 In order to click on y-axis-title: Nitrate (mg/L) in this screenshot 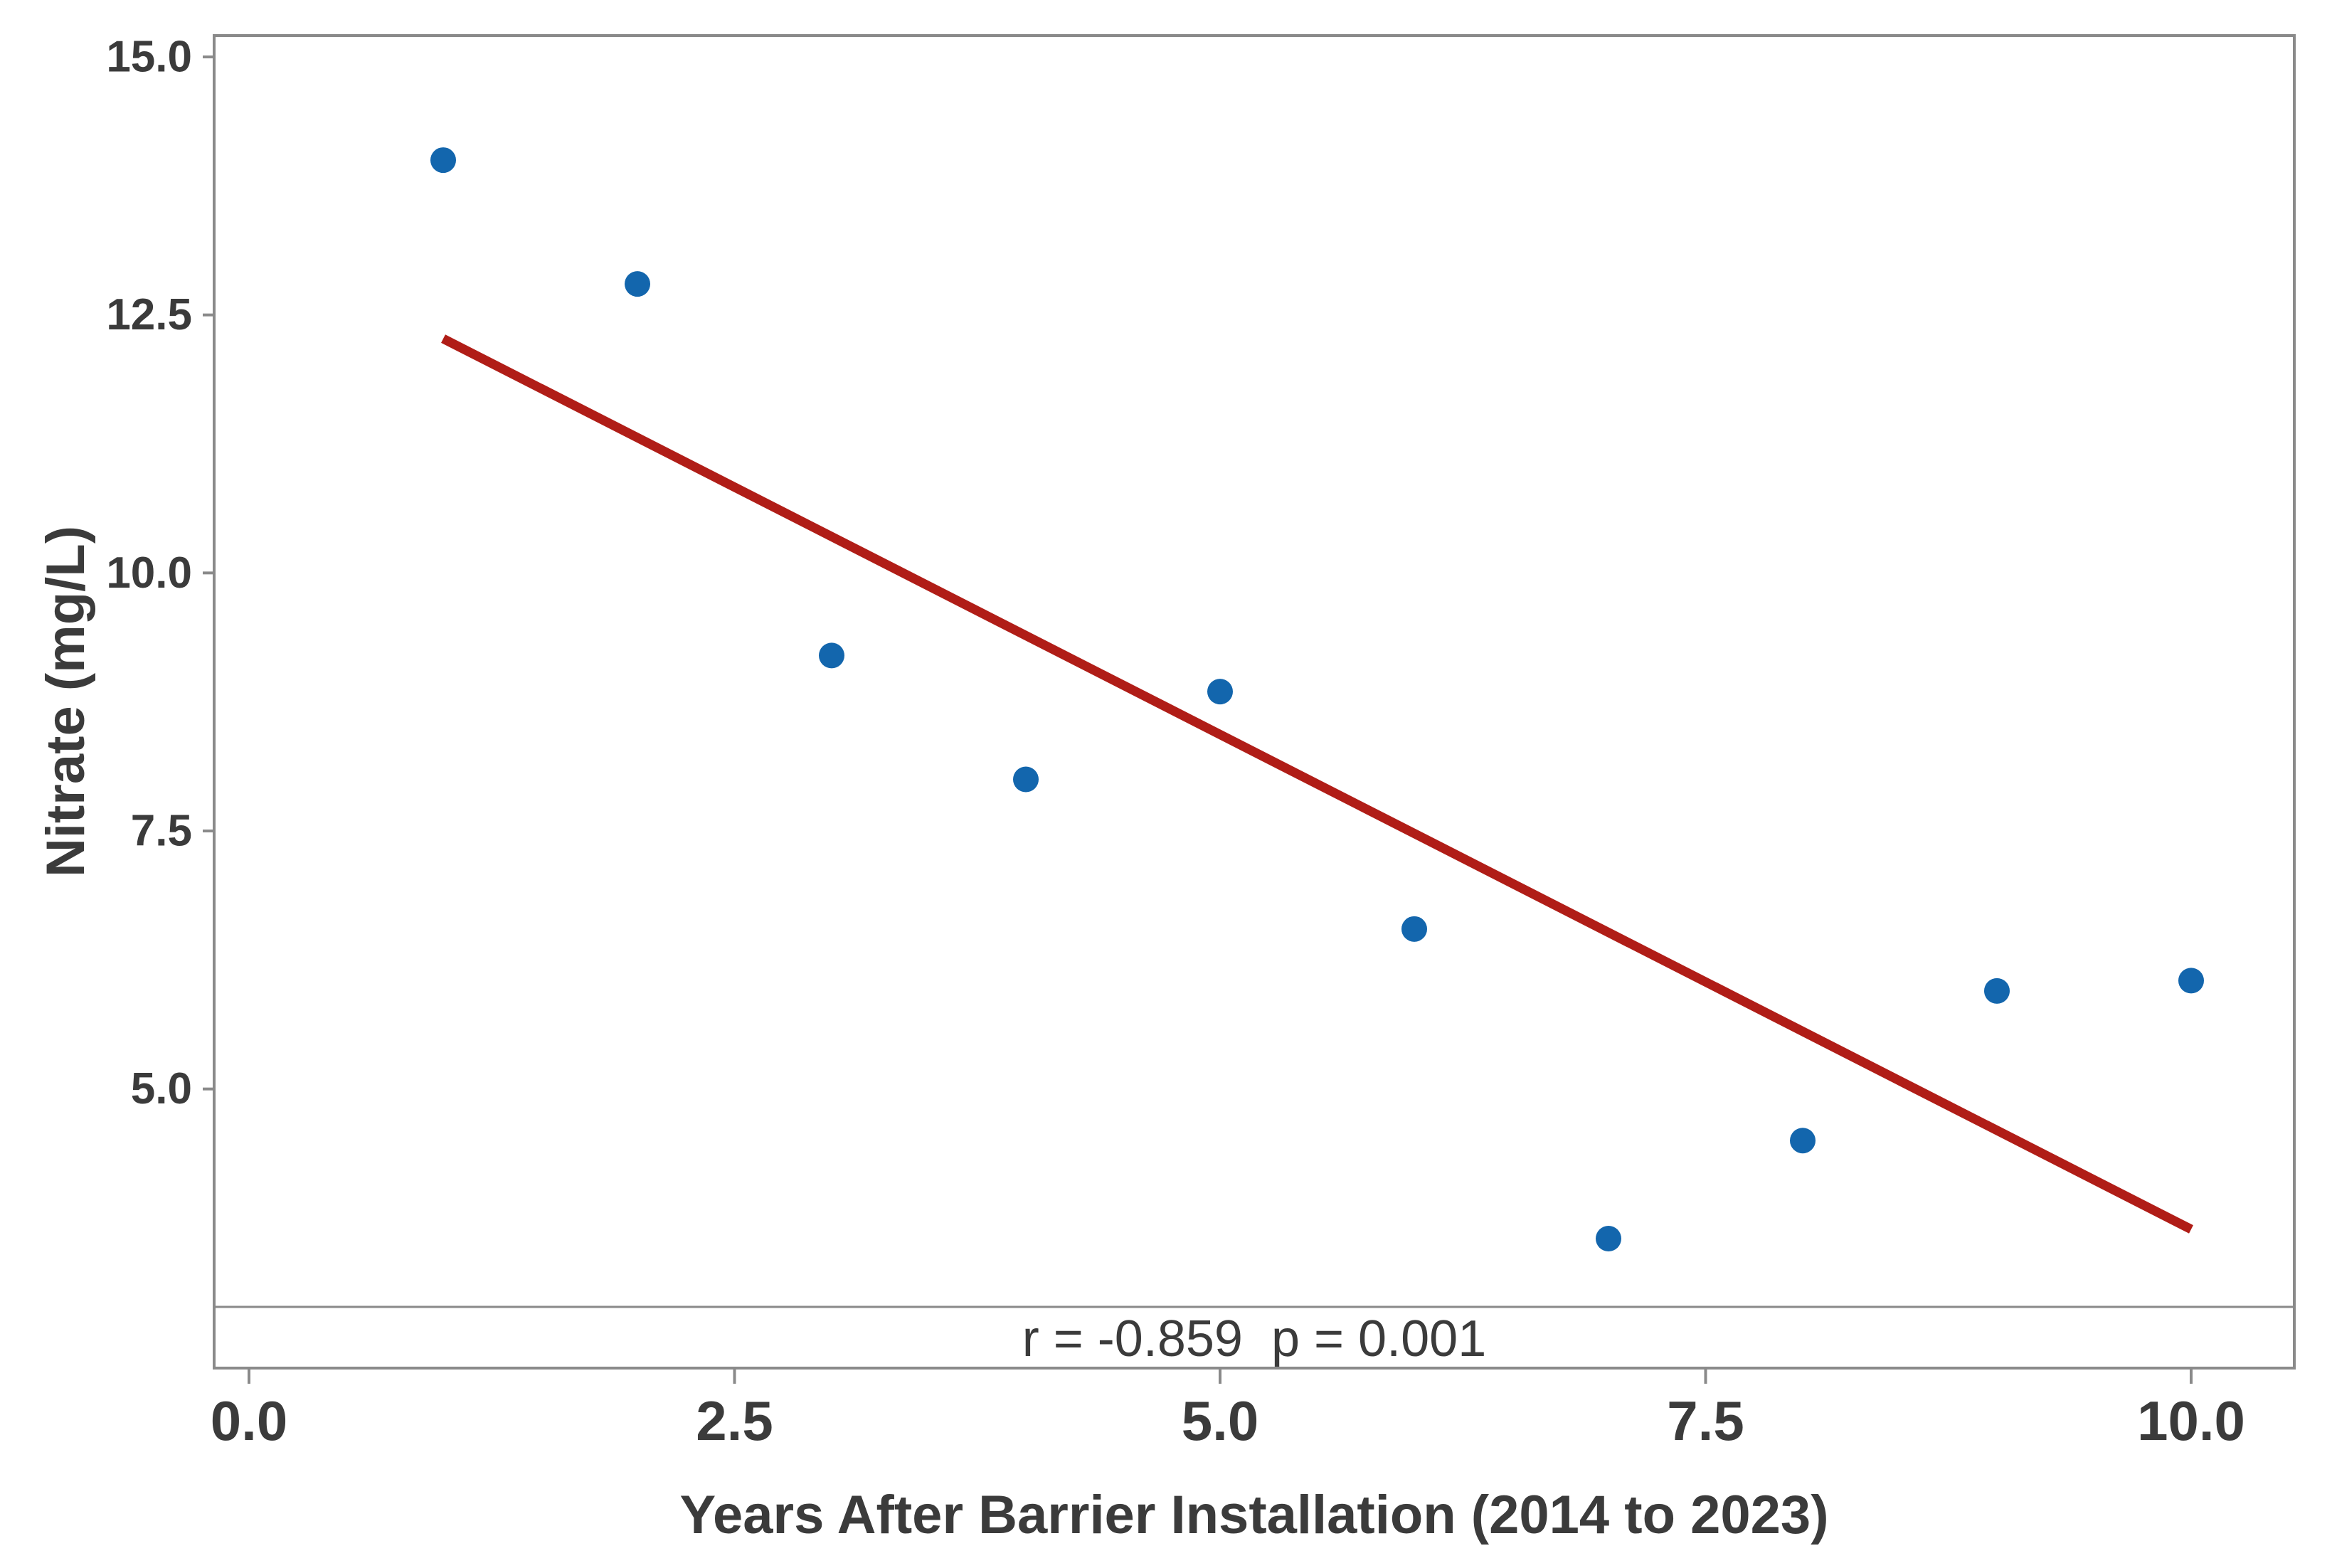, I will do `click(66, 701)`.